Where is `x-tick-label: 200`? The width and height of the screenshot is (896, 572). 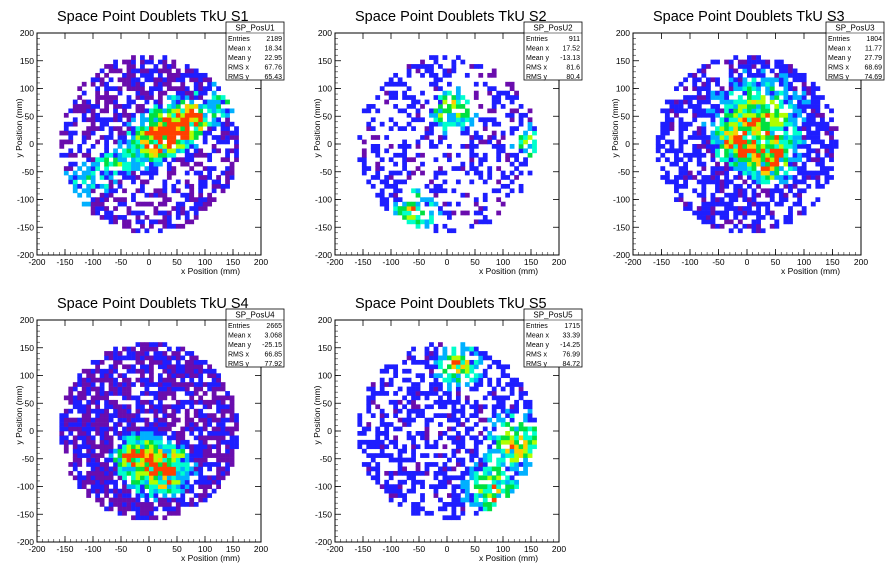
x-tick-label: 200 is located at coordinates (861, 262).